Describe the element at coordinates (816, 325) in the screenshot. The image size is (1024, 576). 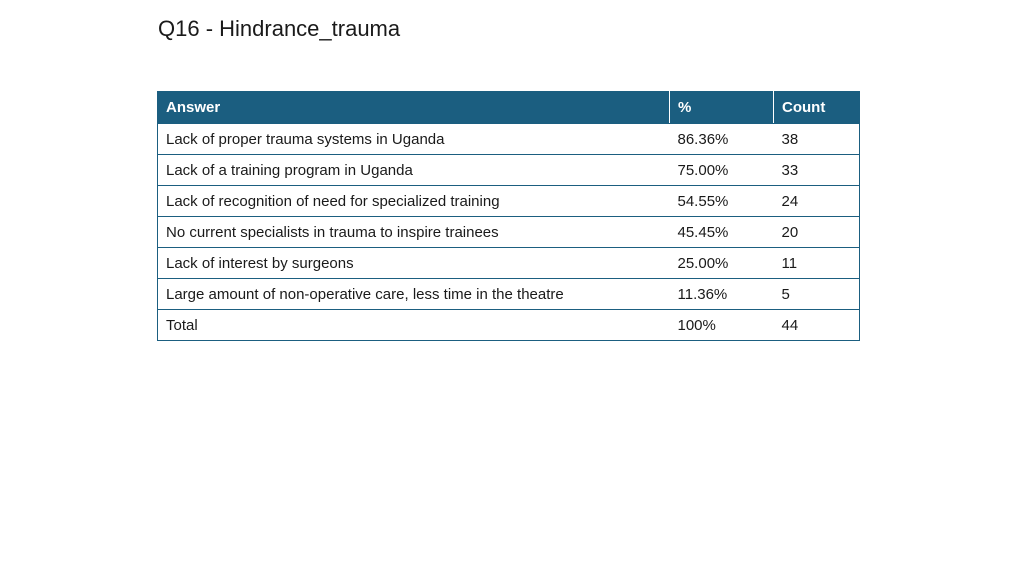
I see `cell-count: 44` at that location.